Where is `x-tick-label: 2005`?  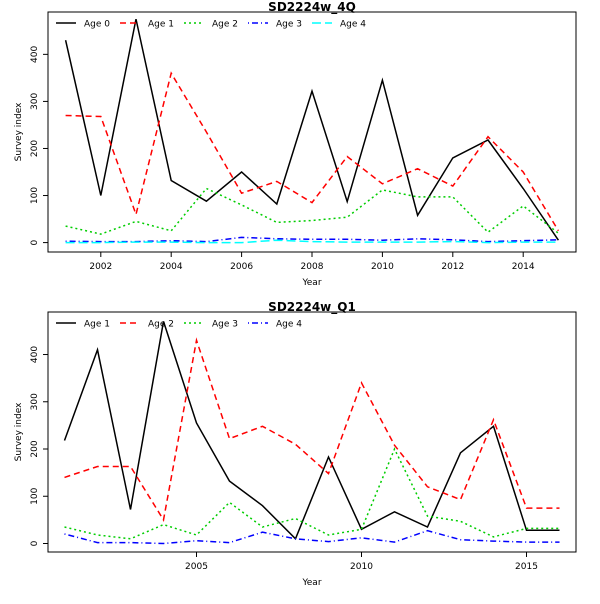
x-tick-label: 2005 is located at coordinates (196, 567).